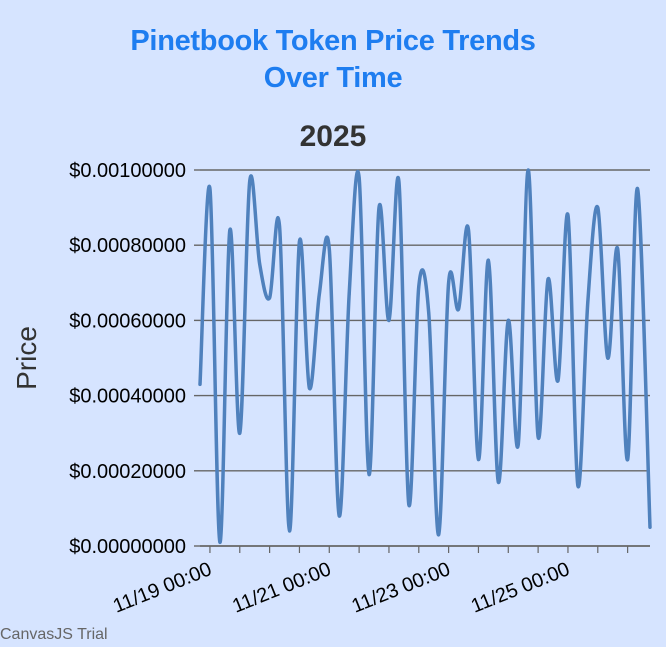  I want to click on chart-title-line2: Over Time, so click(333, 78).